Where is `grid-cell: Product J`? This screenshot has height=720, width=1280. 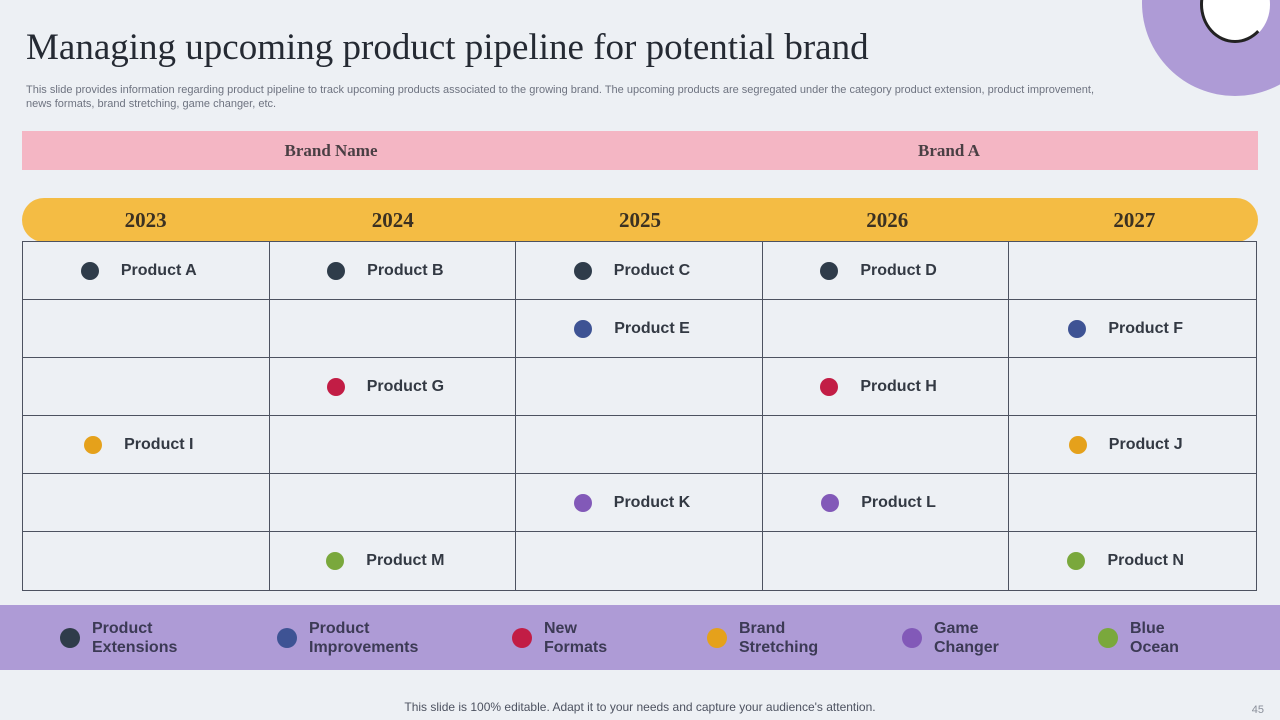 grid-cell: Product J is located at coordinates (1132, 445).